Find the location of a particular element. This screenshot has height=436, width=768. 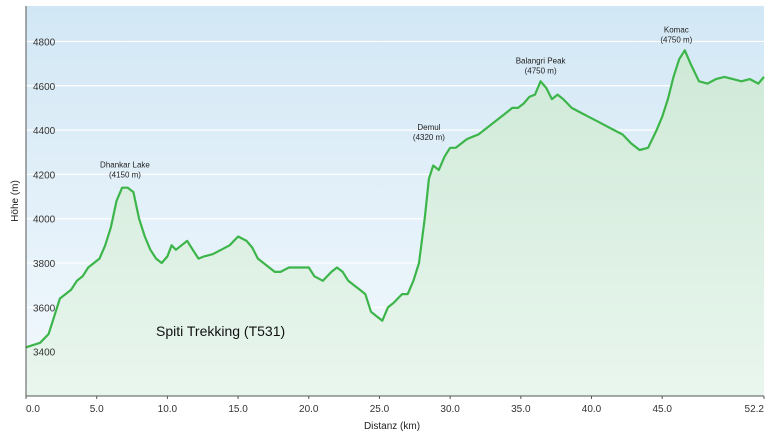

x-tick-label: 10.0 is located at coordinates (168, 409).